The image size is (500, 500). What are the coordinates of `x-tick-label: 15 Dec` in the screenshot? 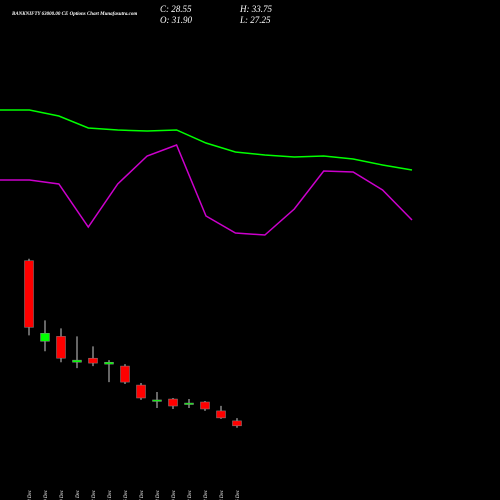 It's located at (110, 494).